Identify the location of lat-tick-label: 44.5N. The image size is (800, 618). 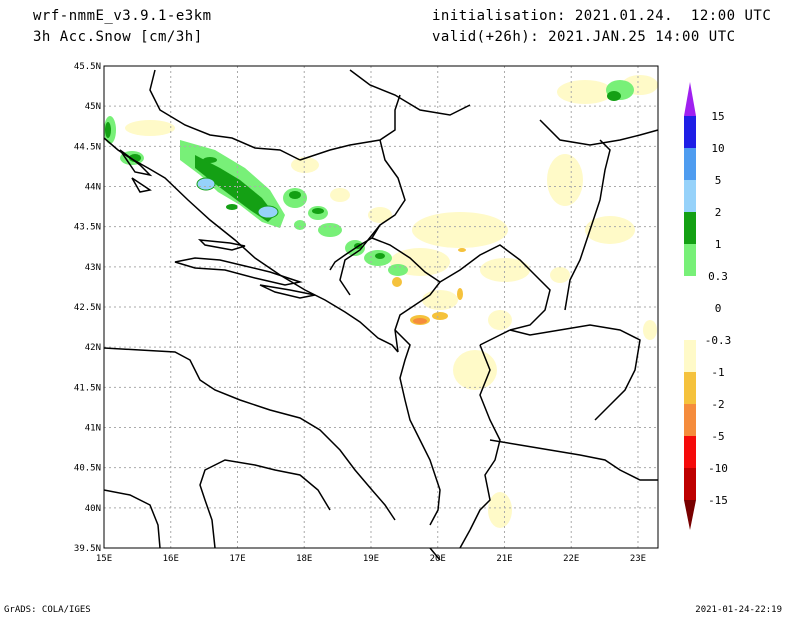
(87, 147).